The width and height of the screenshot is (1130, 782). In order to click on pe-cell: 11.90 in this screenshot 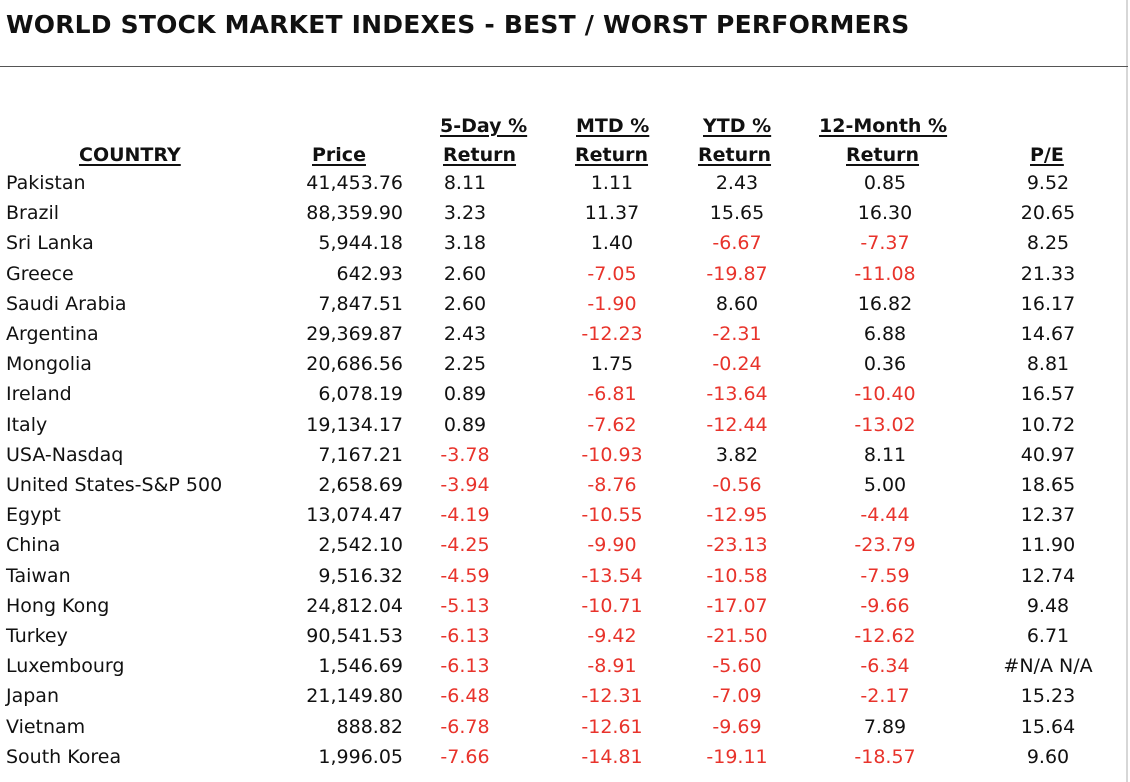, I will do `click(1048, 545)`.